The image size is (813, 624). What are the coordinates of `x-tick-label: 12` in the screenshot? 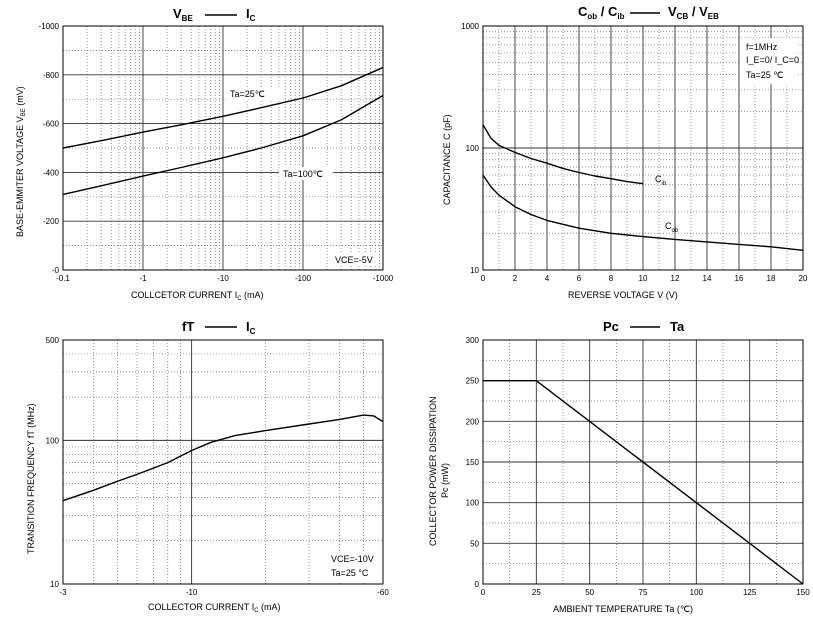 It's located at (675, 278).